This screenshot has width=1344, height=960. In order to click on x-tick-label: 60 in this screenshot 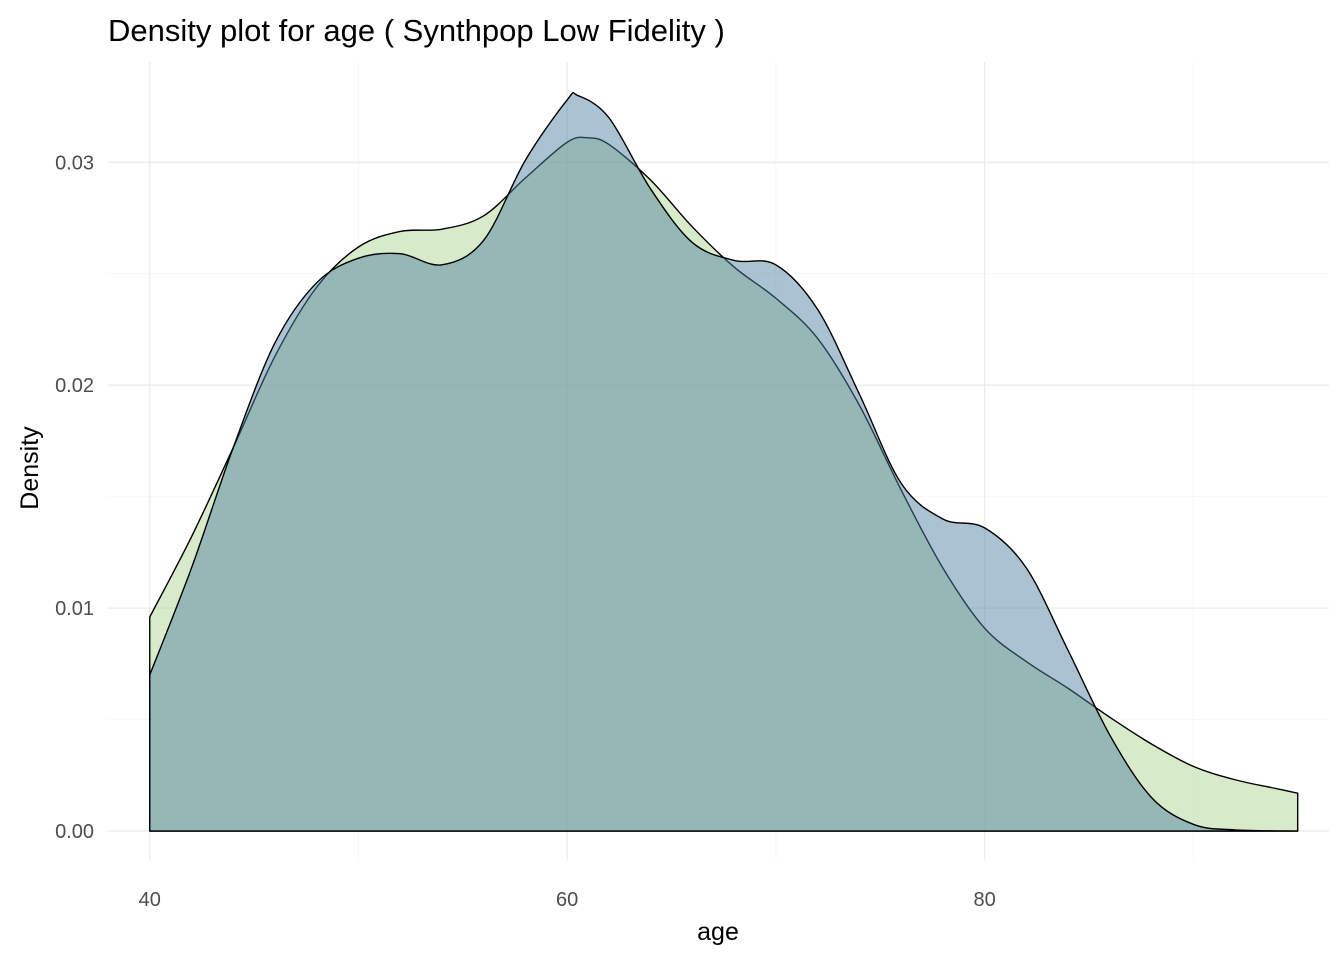, I will do `click(567, 900)`.